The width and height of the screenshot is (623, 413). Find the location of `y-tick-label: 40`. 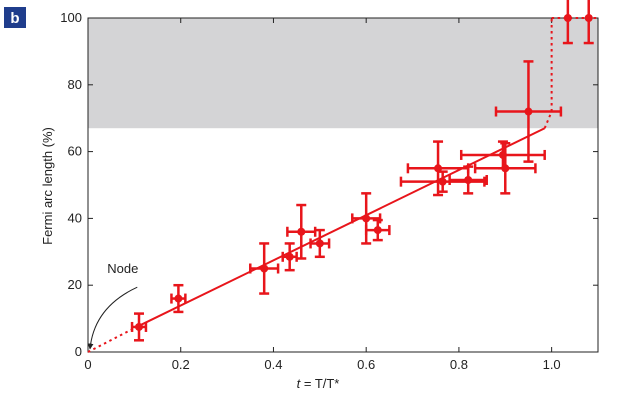

y-tick-label: 40 is located at coordinates (75, 217).